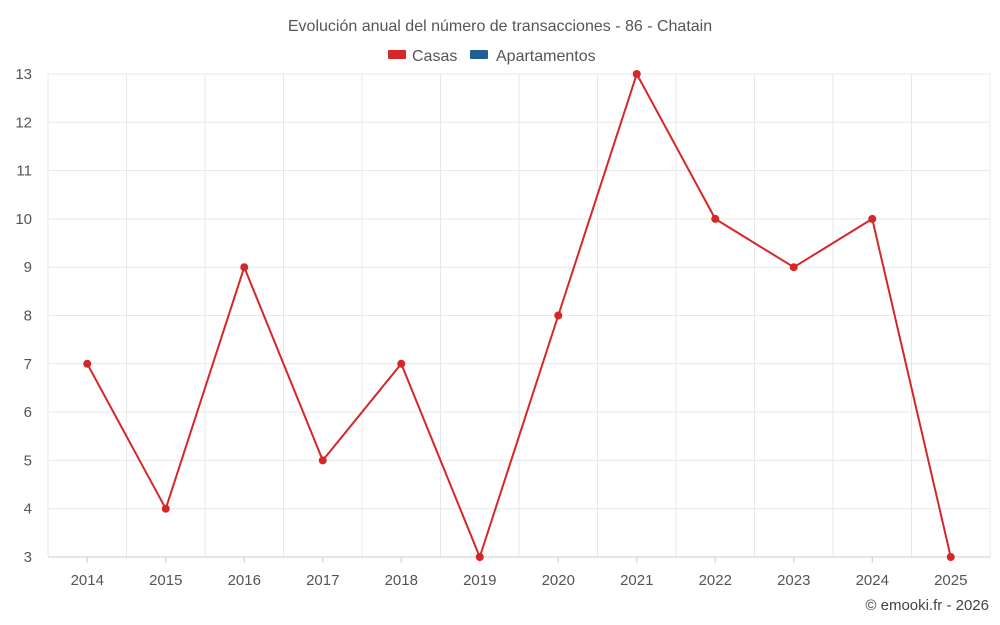  Describe the element at coordinates (793, 580) in the screenshot. I see `x-tick-label: 2023` at that location.